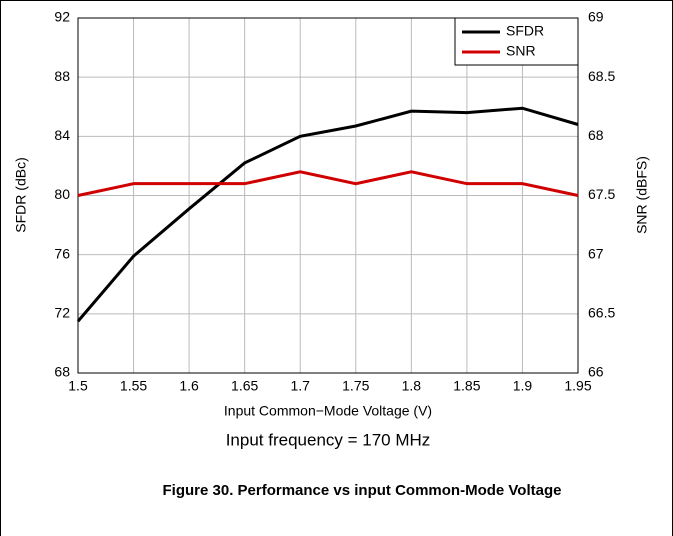  I want to click on x-tick-label: 1.95, so click(577, 386).